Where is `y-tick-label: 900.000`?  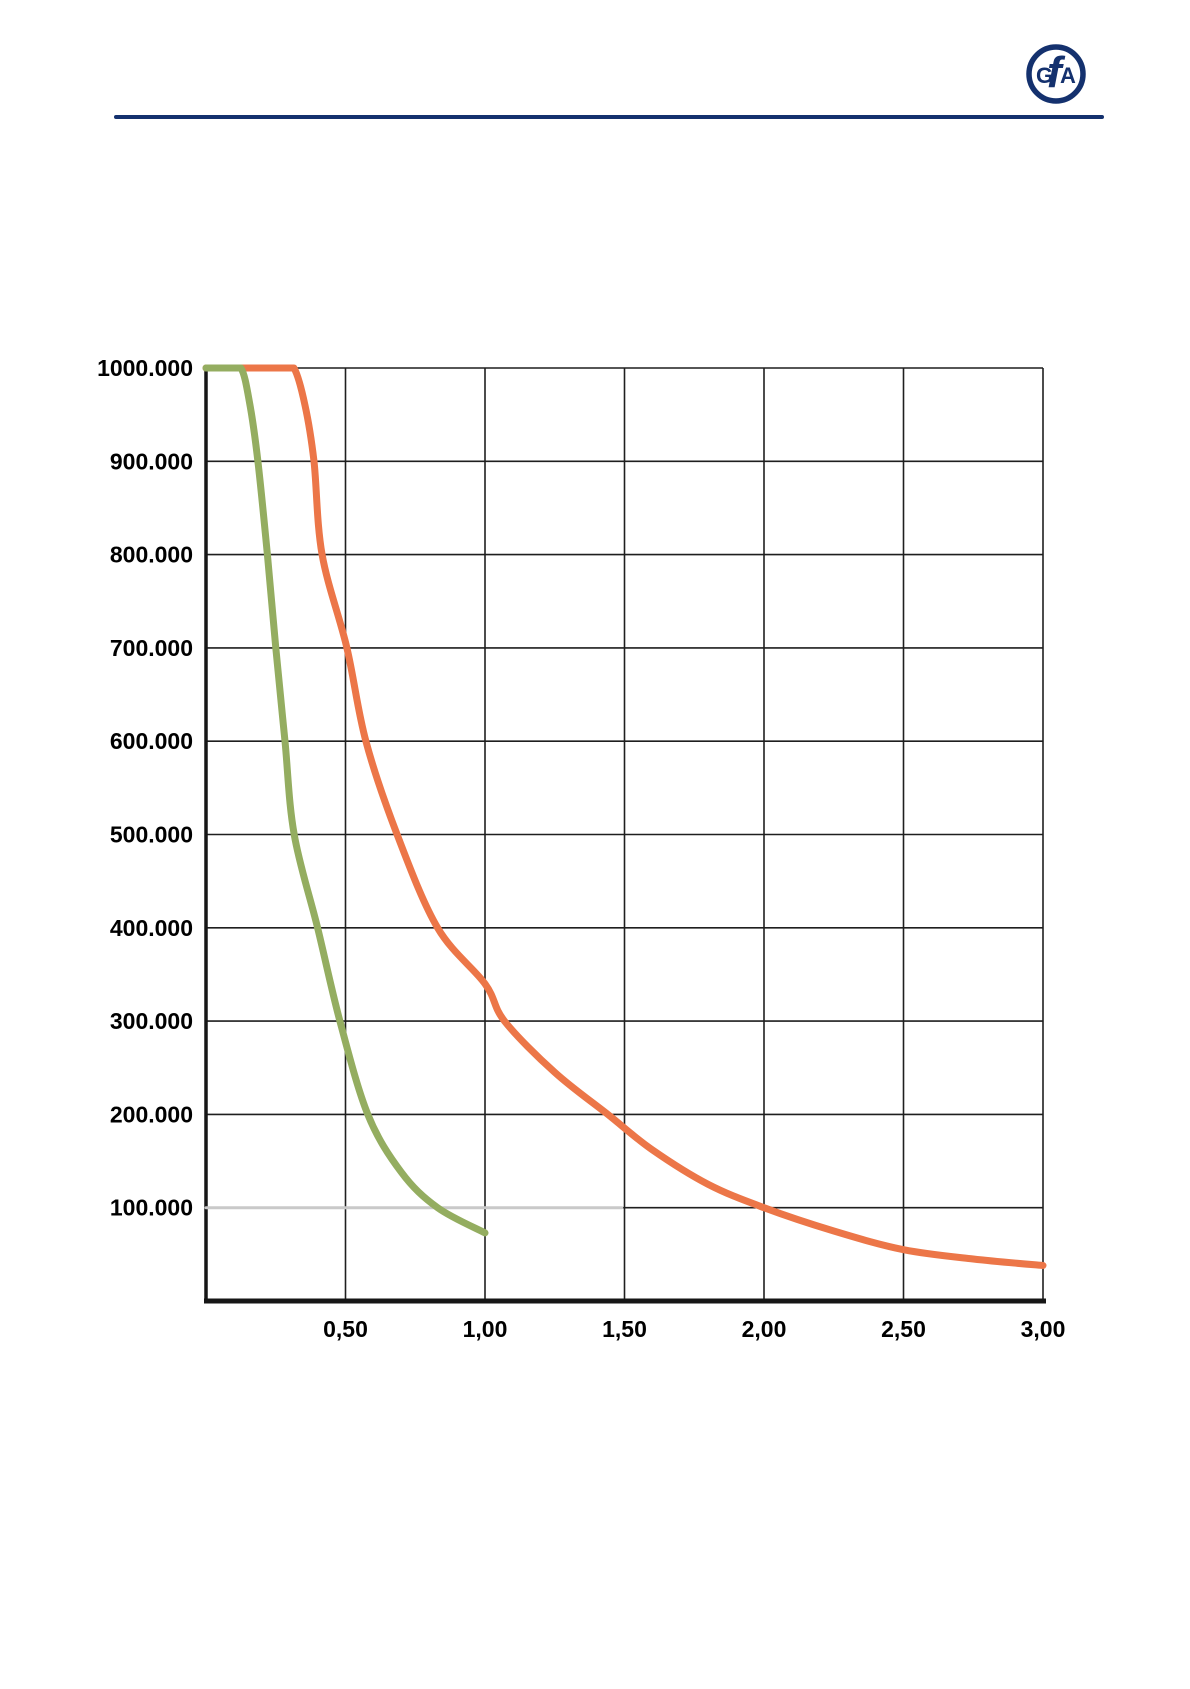
y-tick-label: 900.000 is located at coordinates (151, 461).